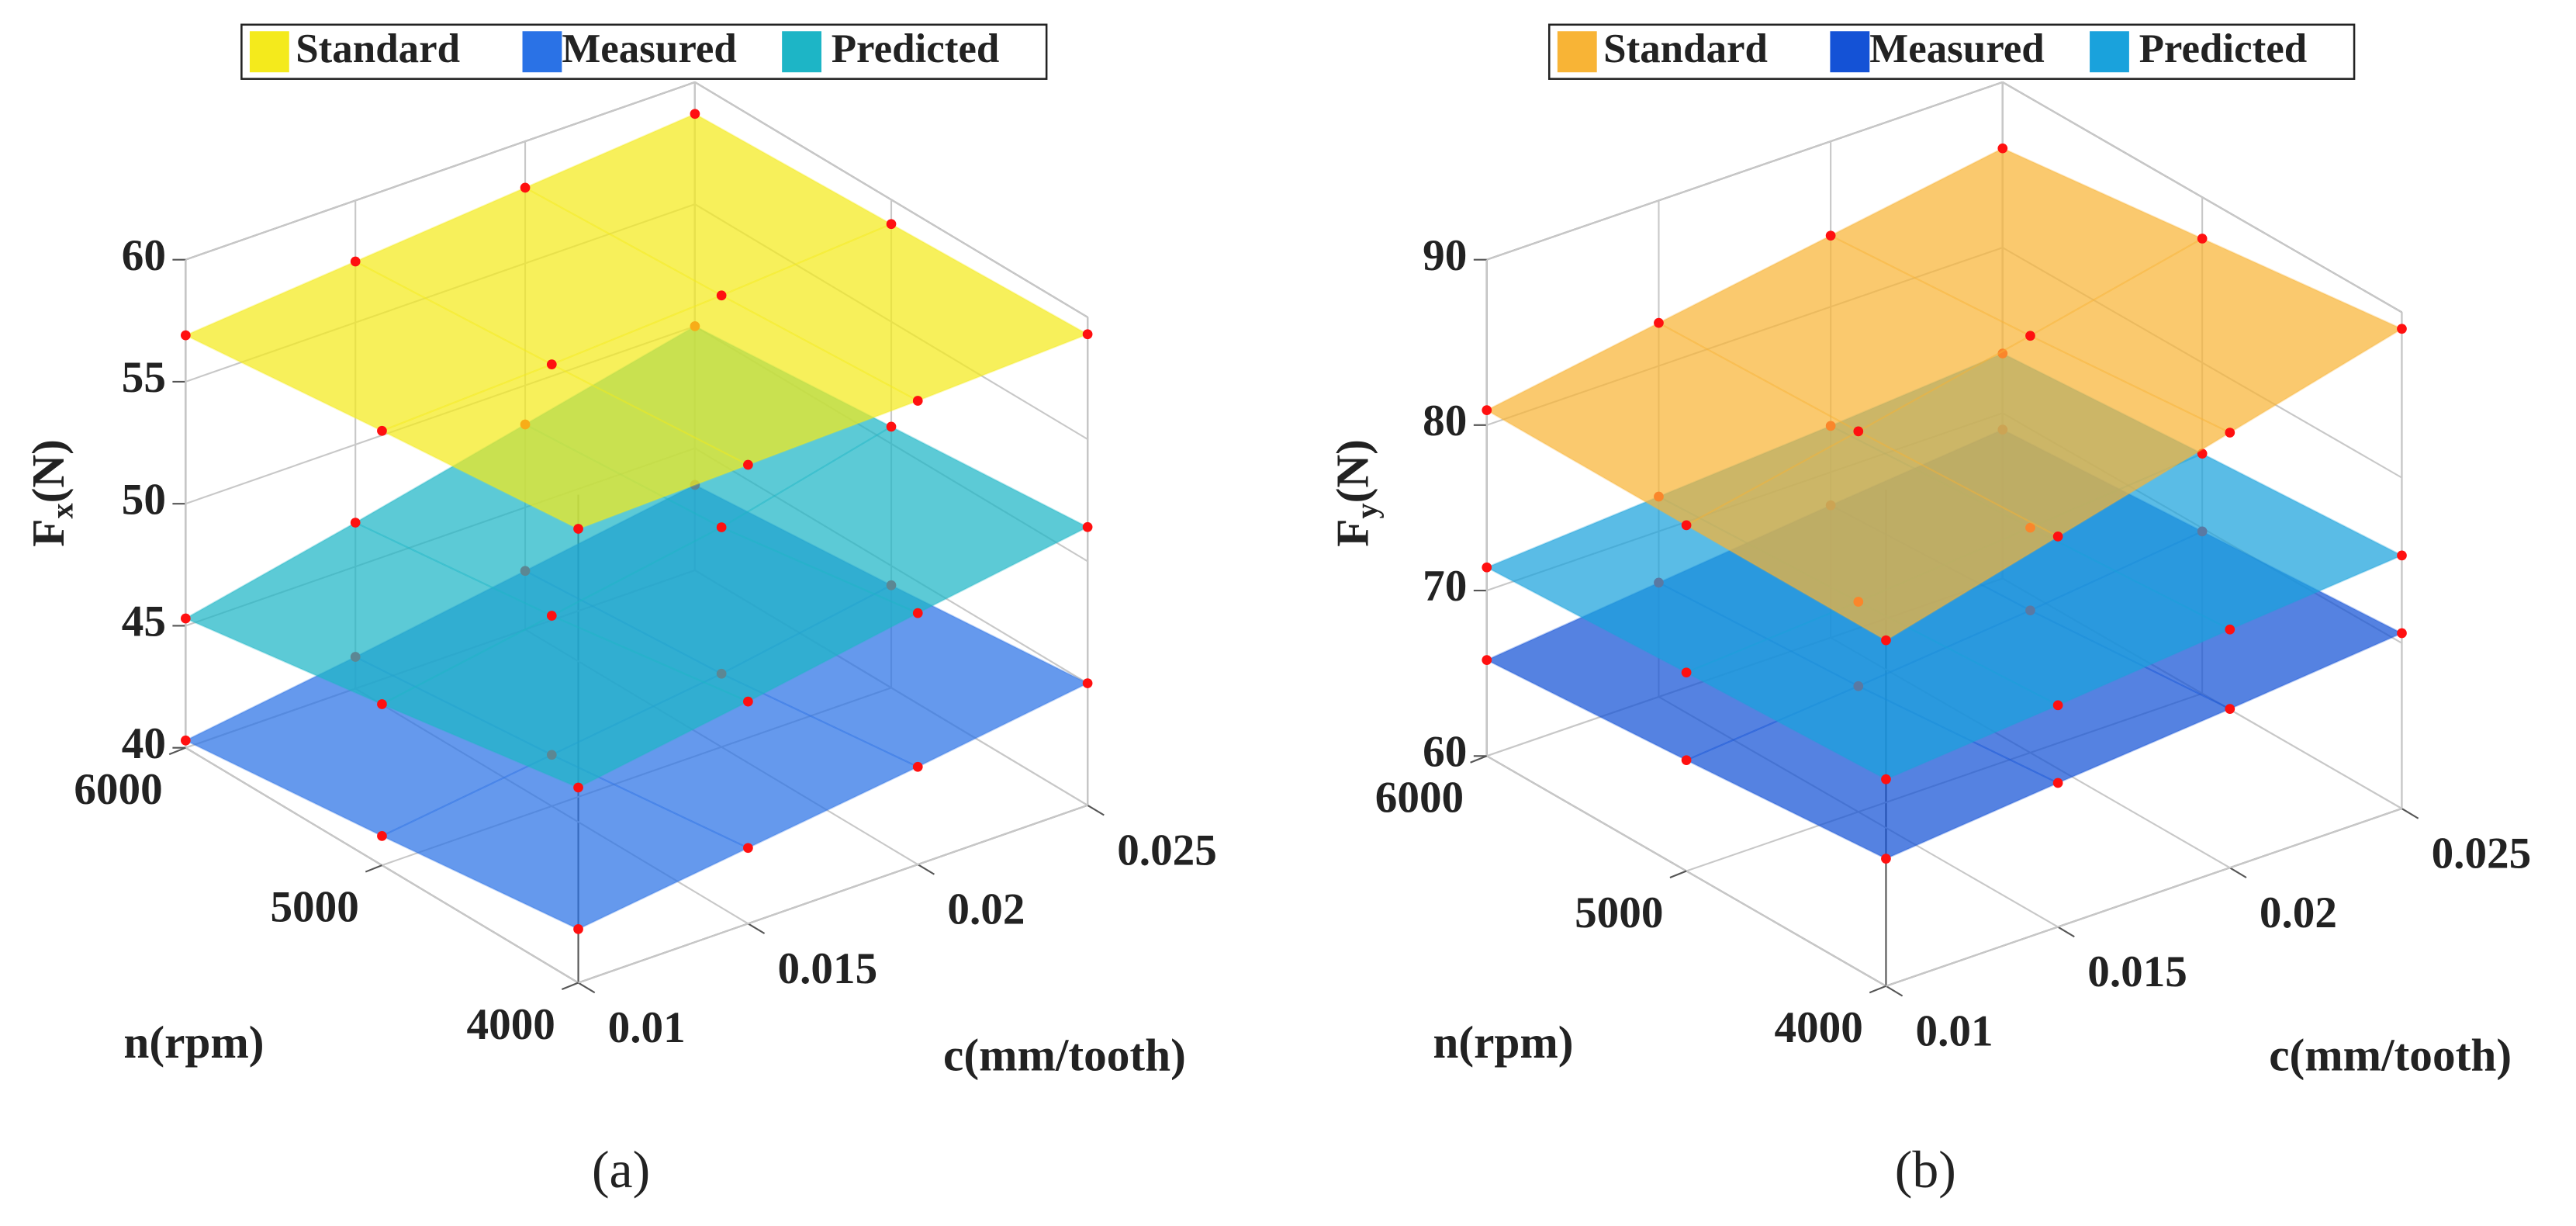 The width and height of the screenshot is (2576, 1226). I want to click on z-tick-label: 45, so click(144, 621).